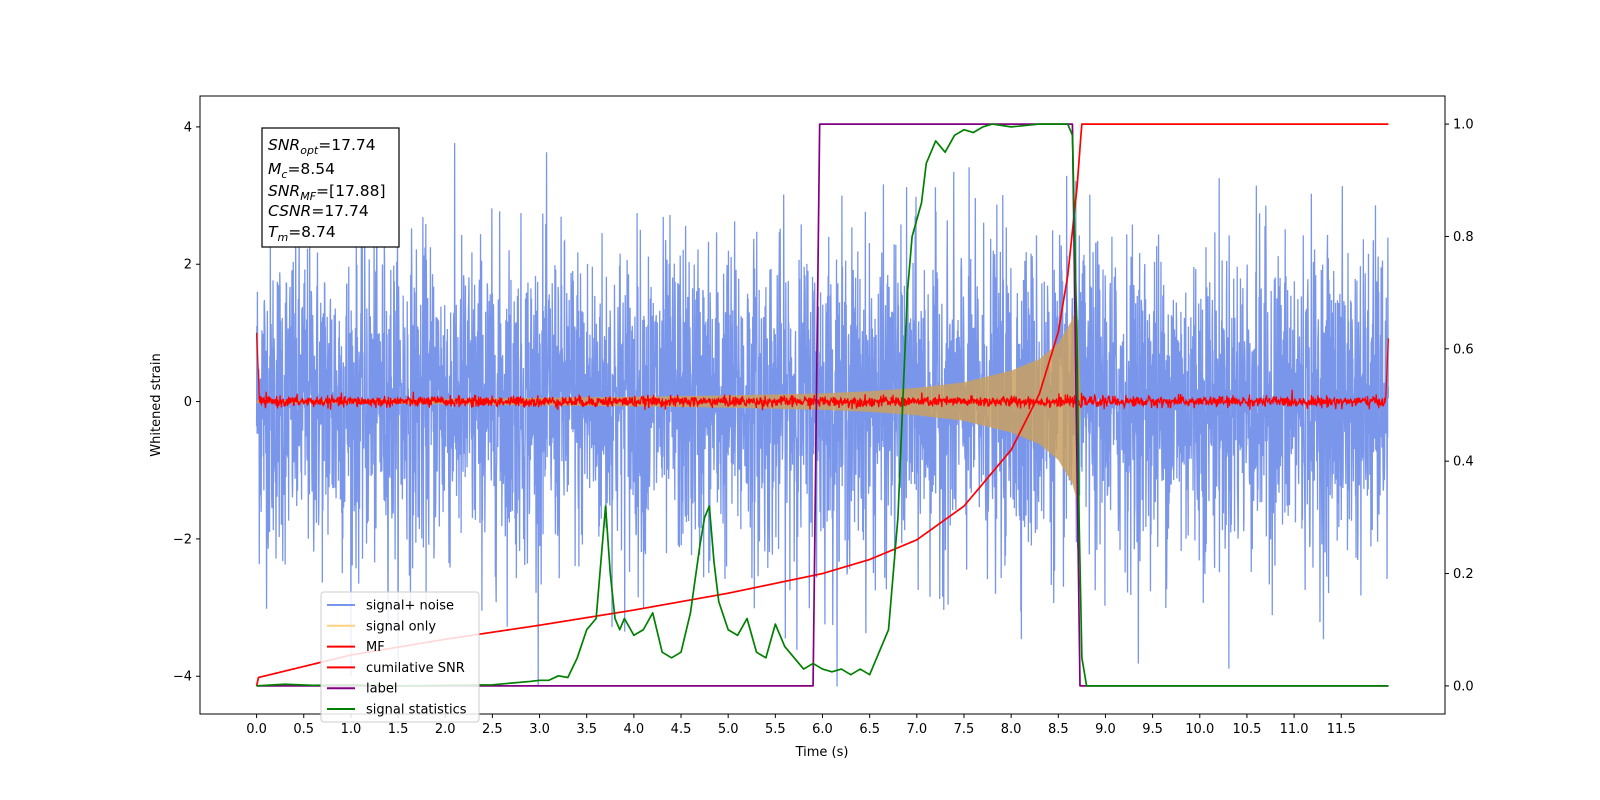 The width and height of the screenshot is (1600, 800). Describe the element at coordinates (822, 371) in the screenshot. I see `series-mf` at that location.